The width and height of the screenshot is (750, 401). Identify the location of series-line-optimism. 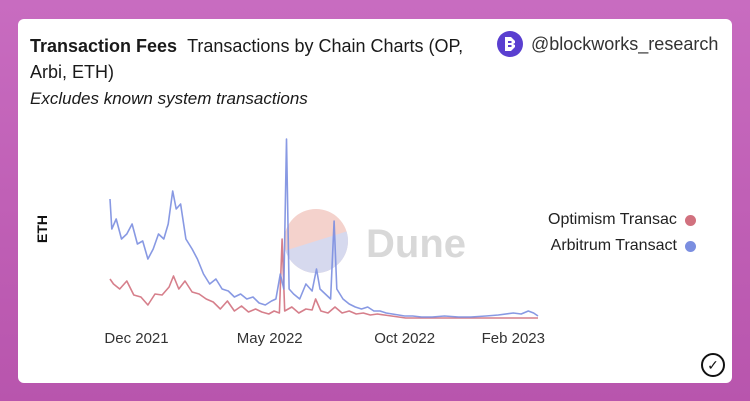
(323, 278).